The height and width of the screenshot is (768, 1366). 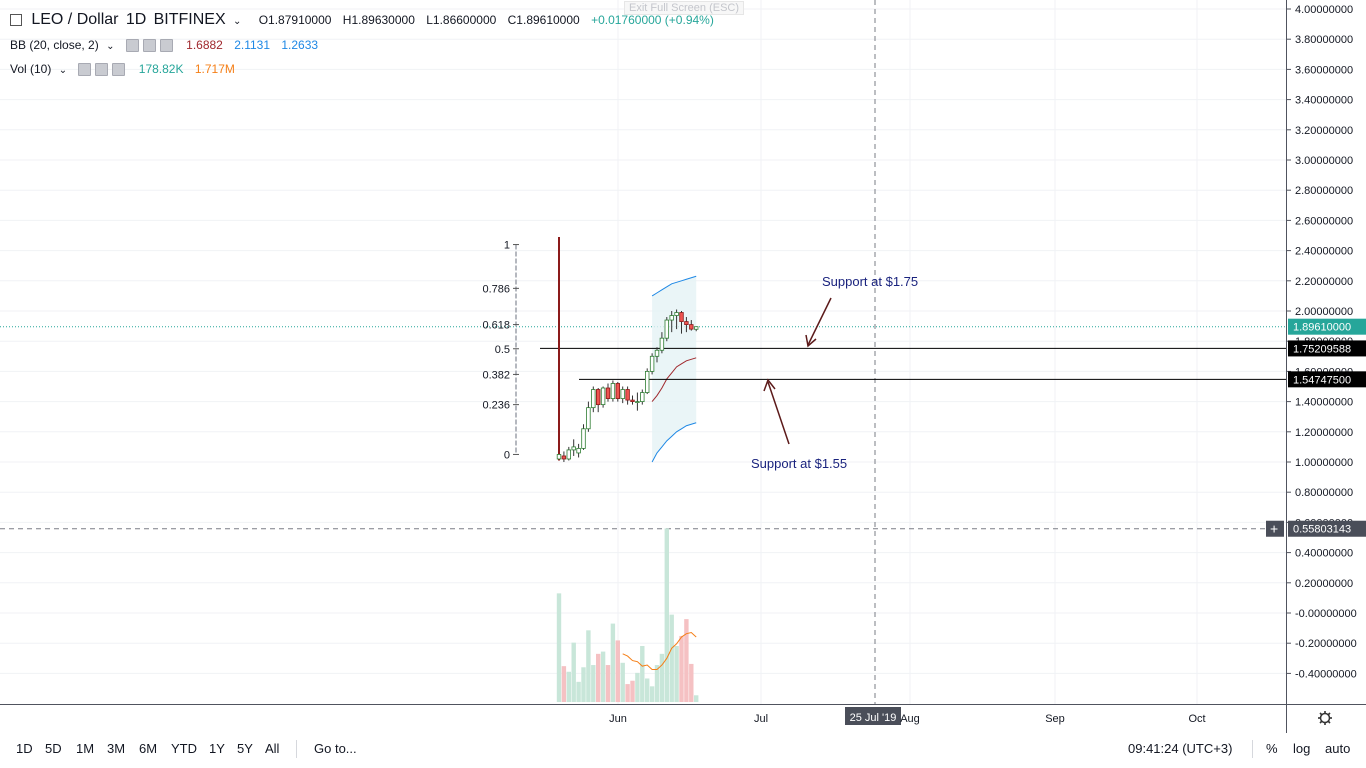 I want to click on ohlc-open: O1.87910000, so click(x=295, y=20).